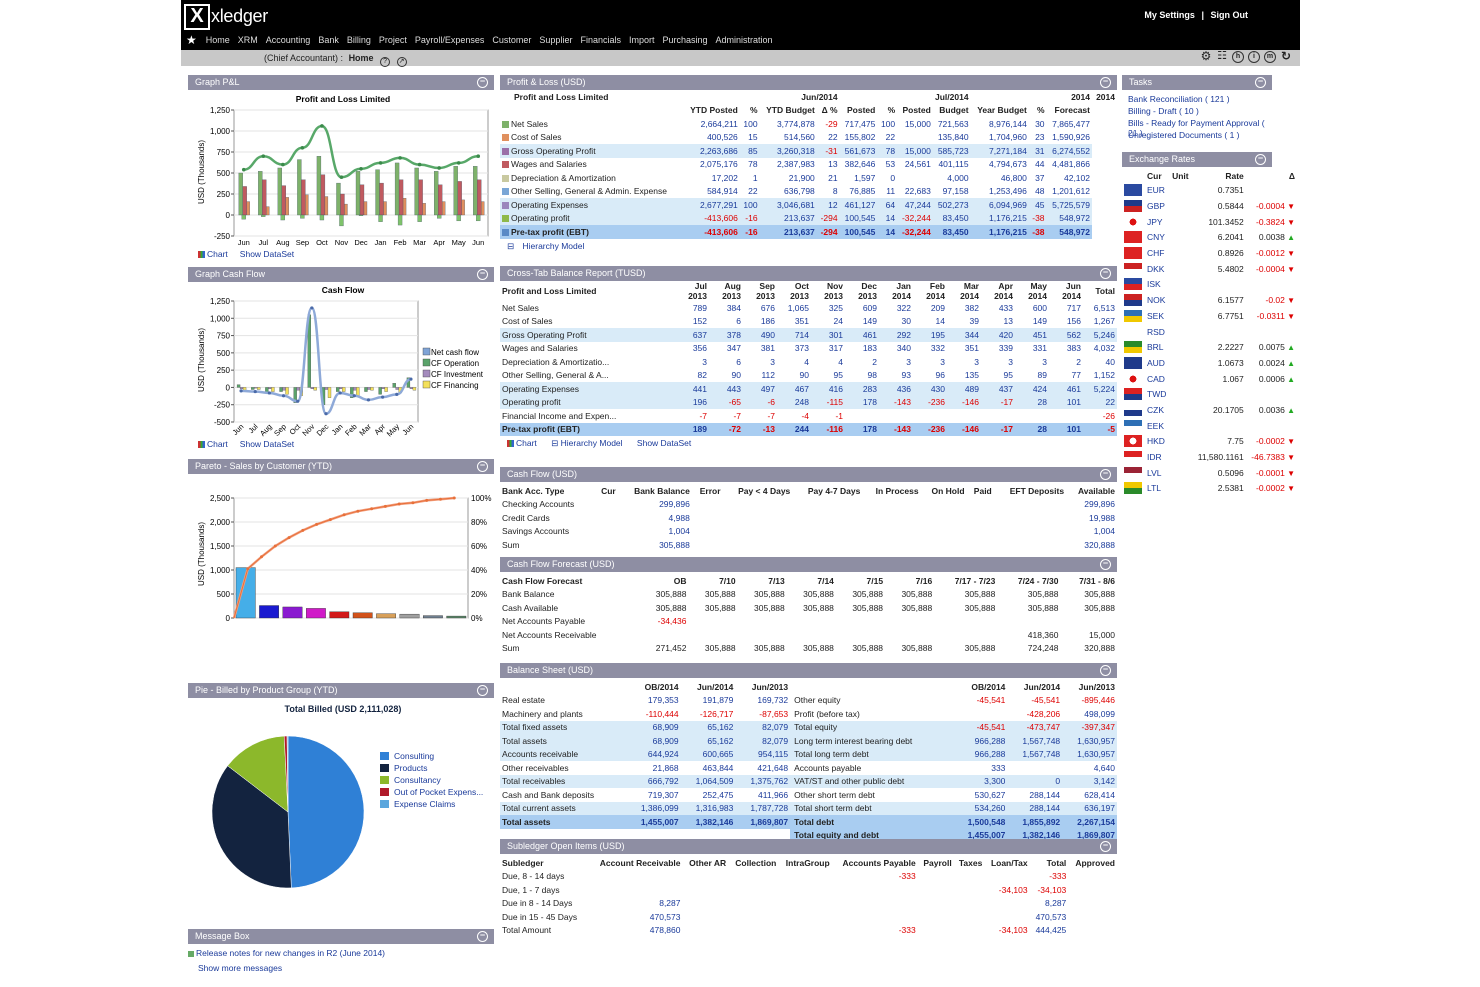  What do you see at coordinates (671, 648) in the screenshot?
I see `table-cell: 271,452` at bounding box center [671, 648].